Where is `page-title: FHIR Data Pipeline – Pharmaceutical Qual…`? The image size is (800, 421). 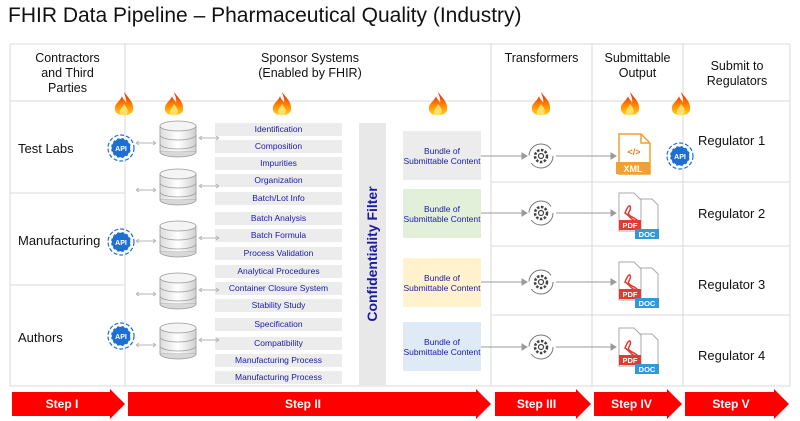
page-title: FHIR Data Pipeline – Pharmaceutical Qual… is located at coordinates (265, 15).